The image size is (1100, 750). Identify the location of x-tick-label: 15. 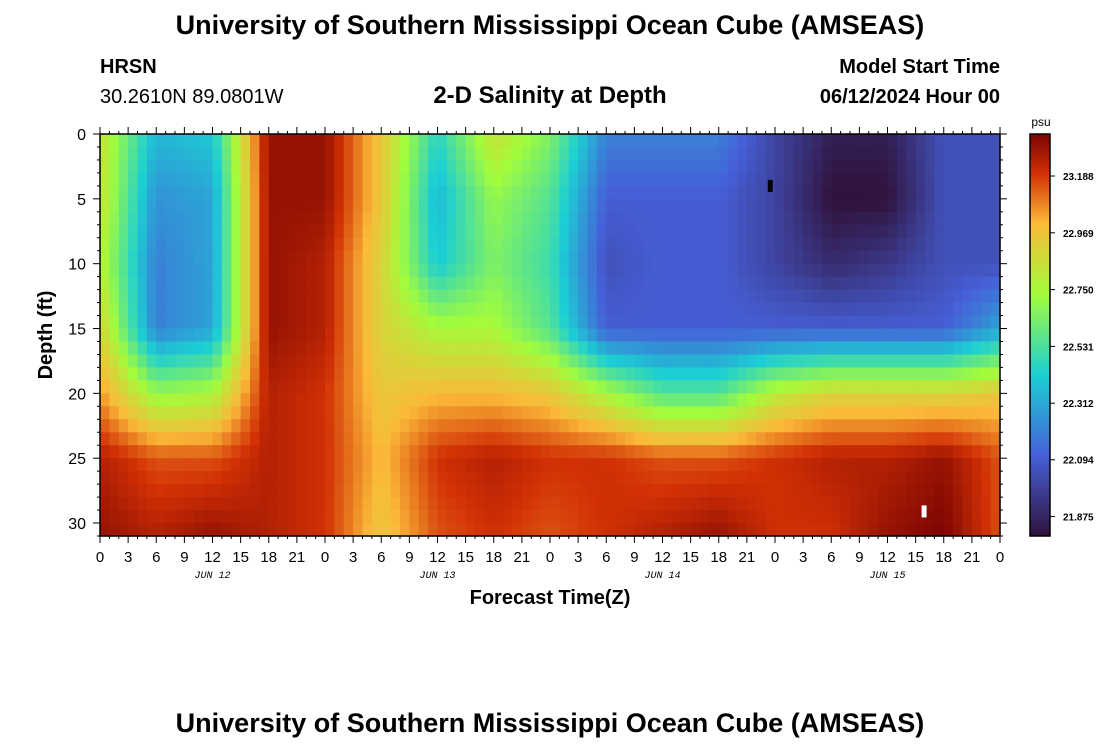
(240, 557).